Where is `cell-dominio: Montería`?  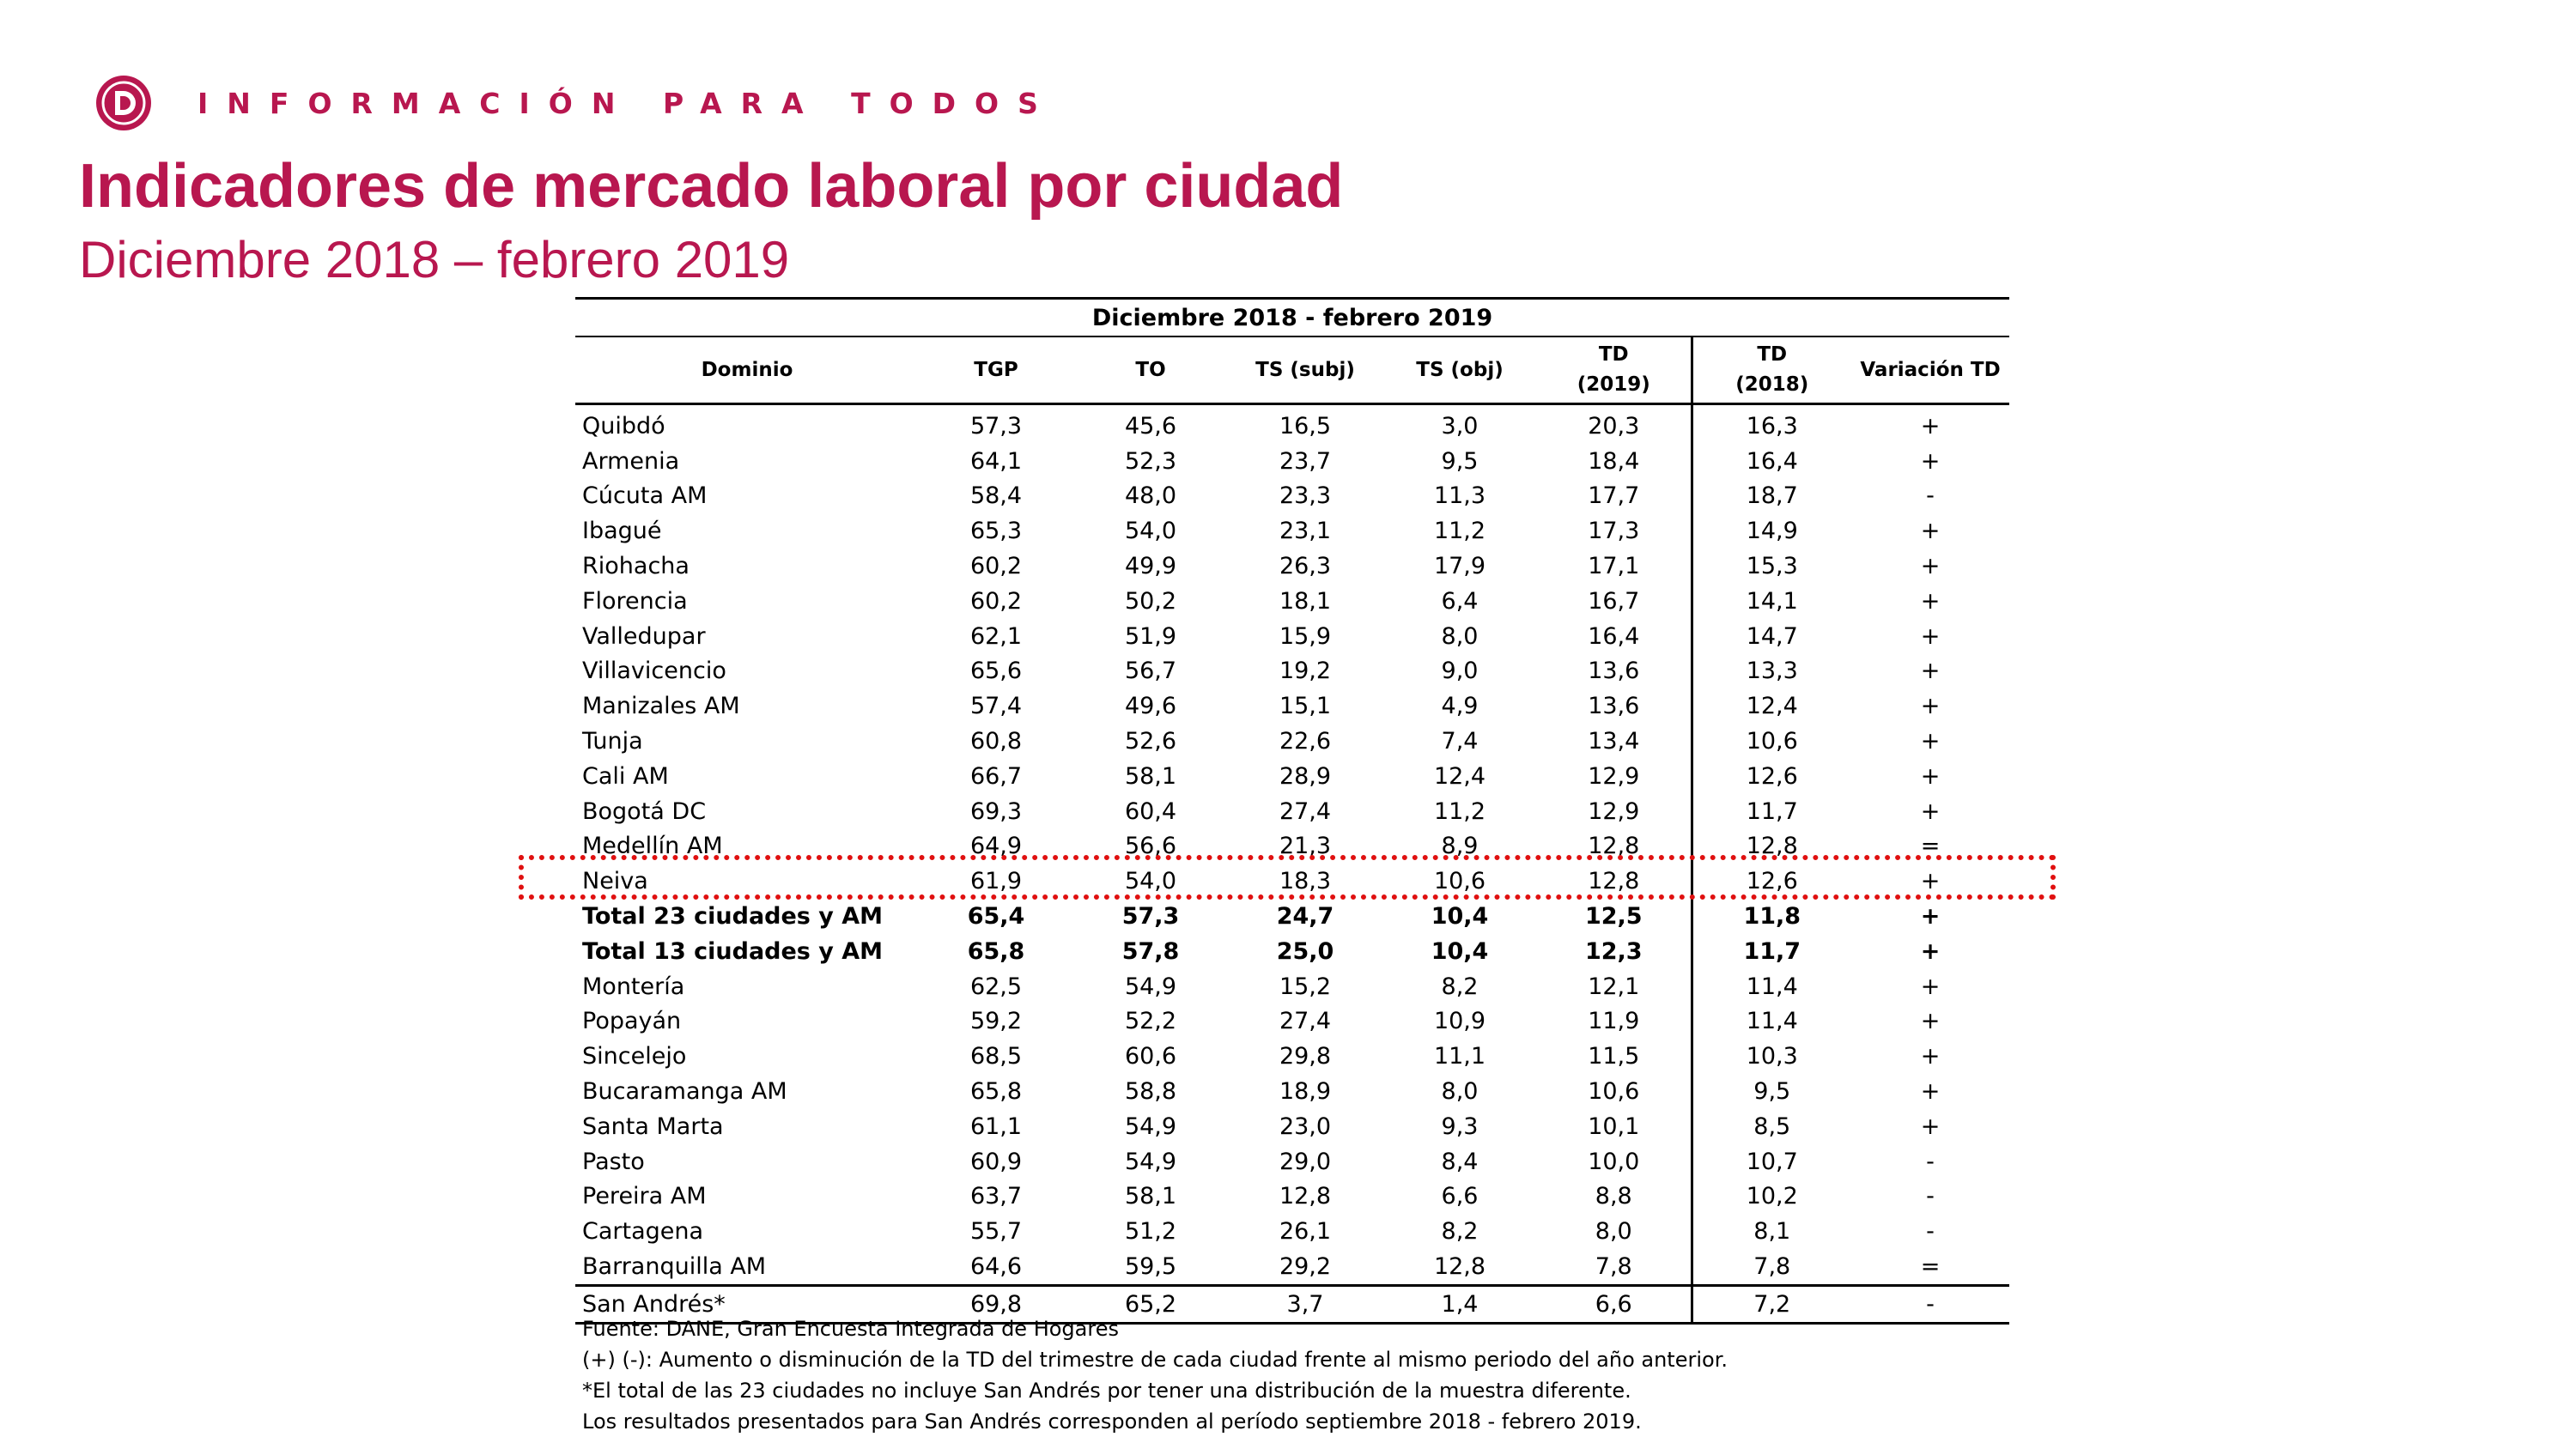
cell-dominio: Montería is located at coordinates (633, 986).